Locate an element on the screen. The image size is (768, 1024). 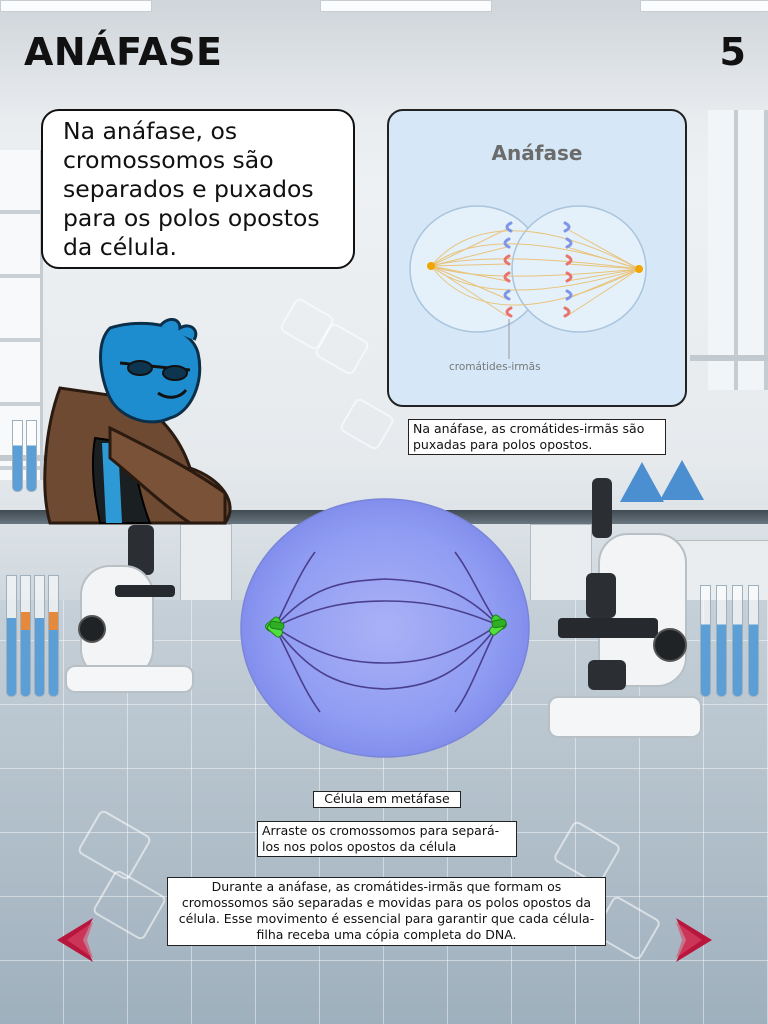
anaphase-diagram-card: Anáfase is located at coordinates (537, 258).